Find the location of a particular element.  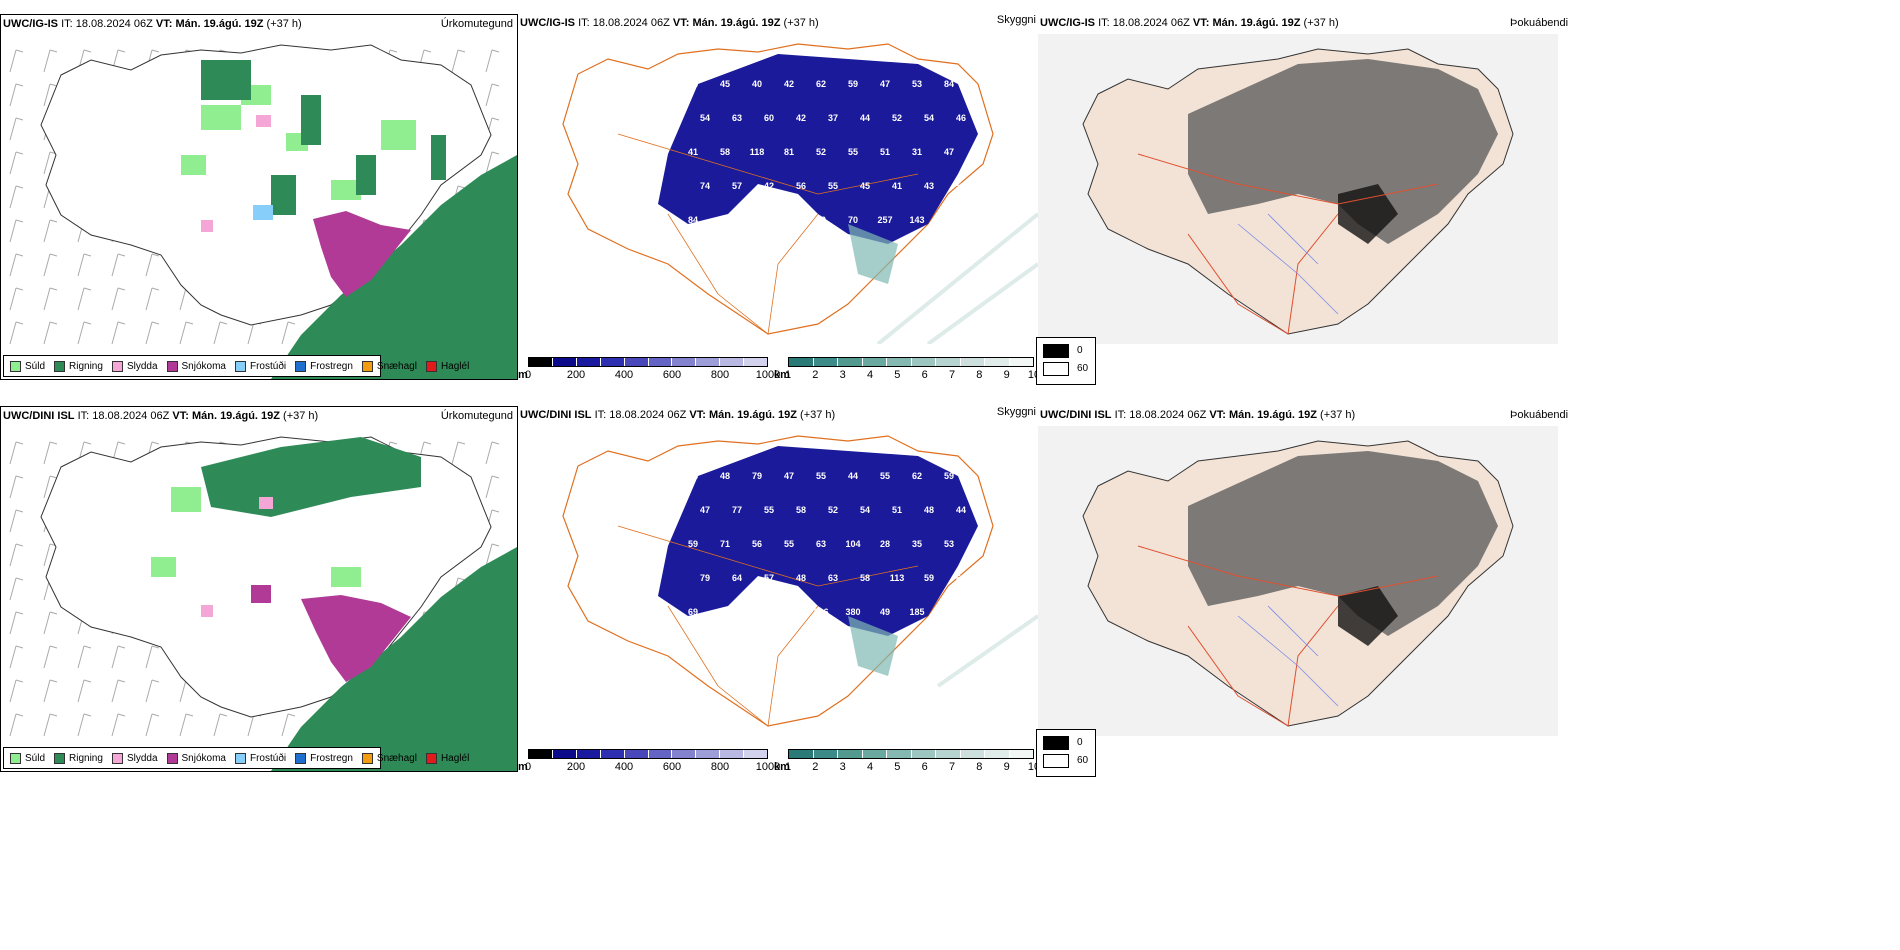

black-swatch-icon is located at coordinates (1056, 743).